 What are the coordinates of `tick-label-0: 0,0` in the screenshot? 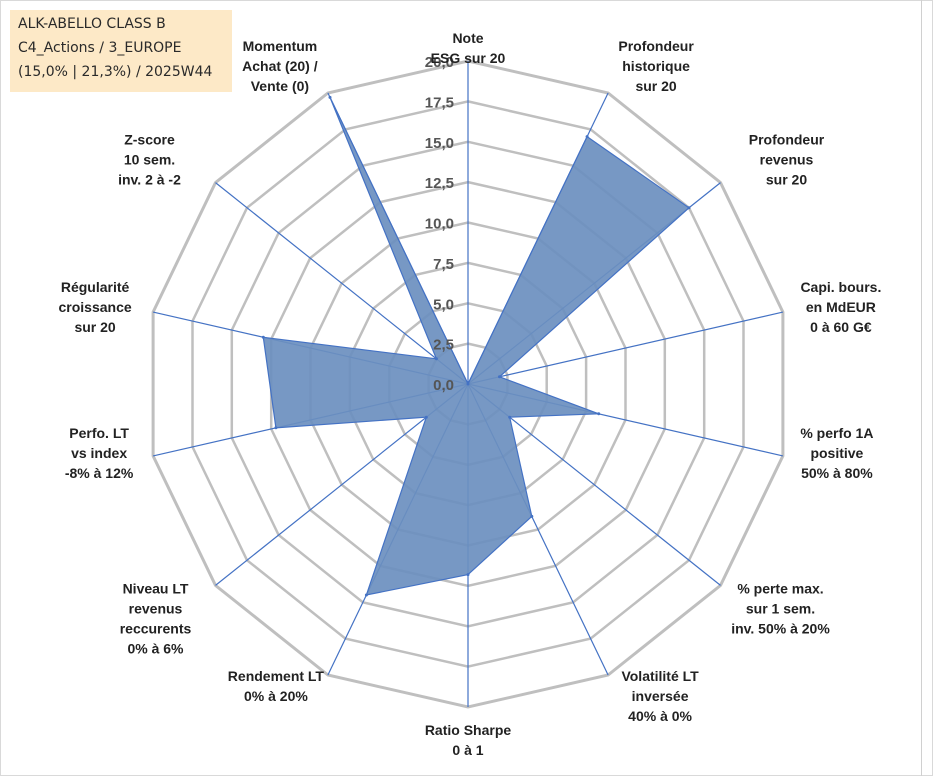 It's located at (443, 385).